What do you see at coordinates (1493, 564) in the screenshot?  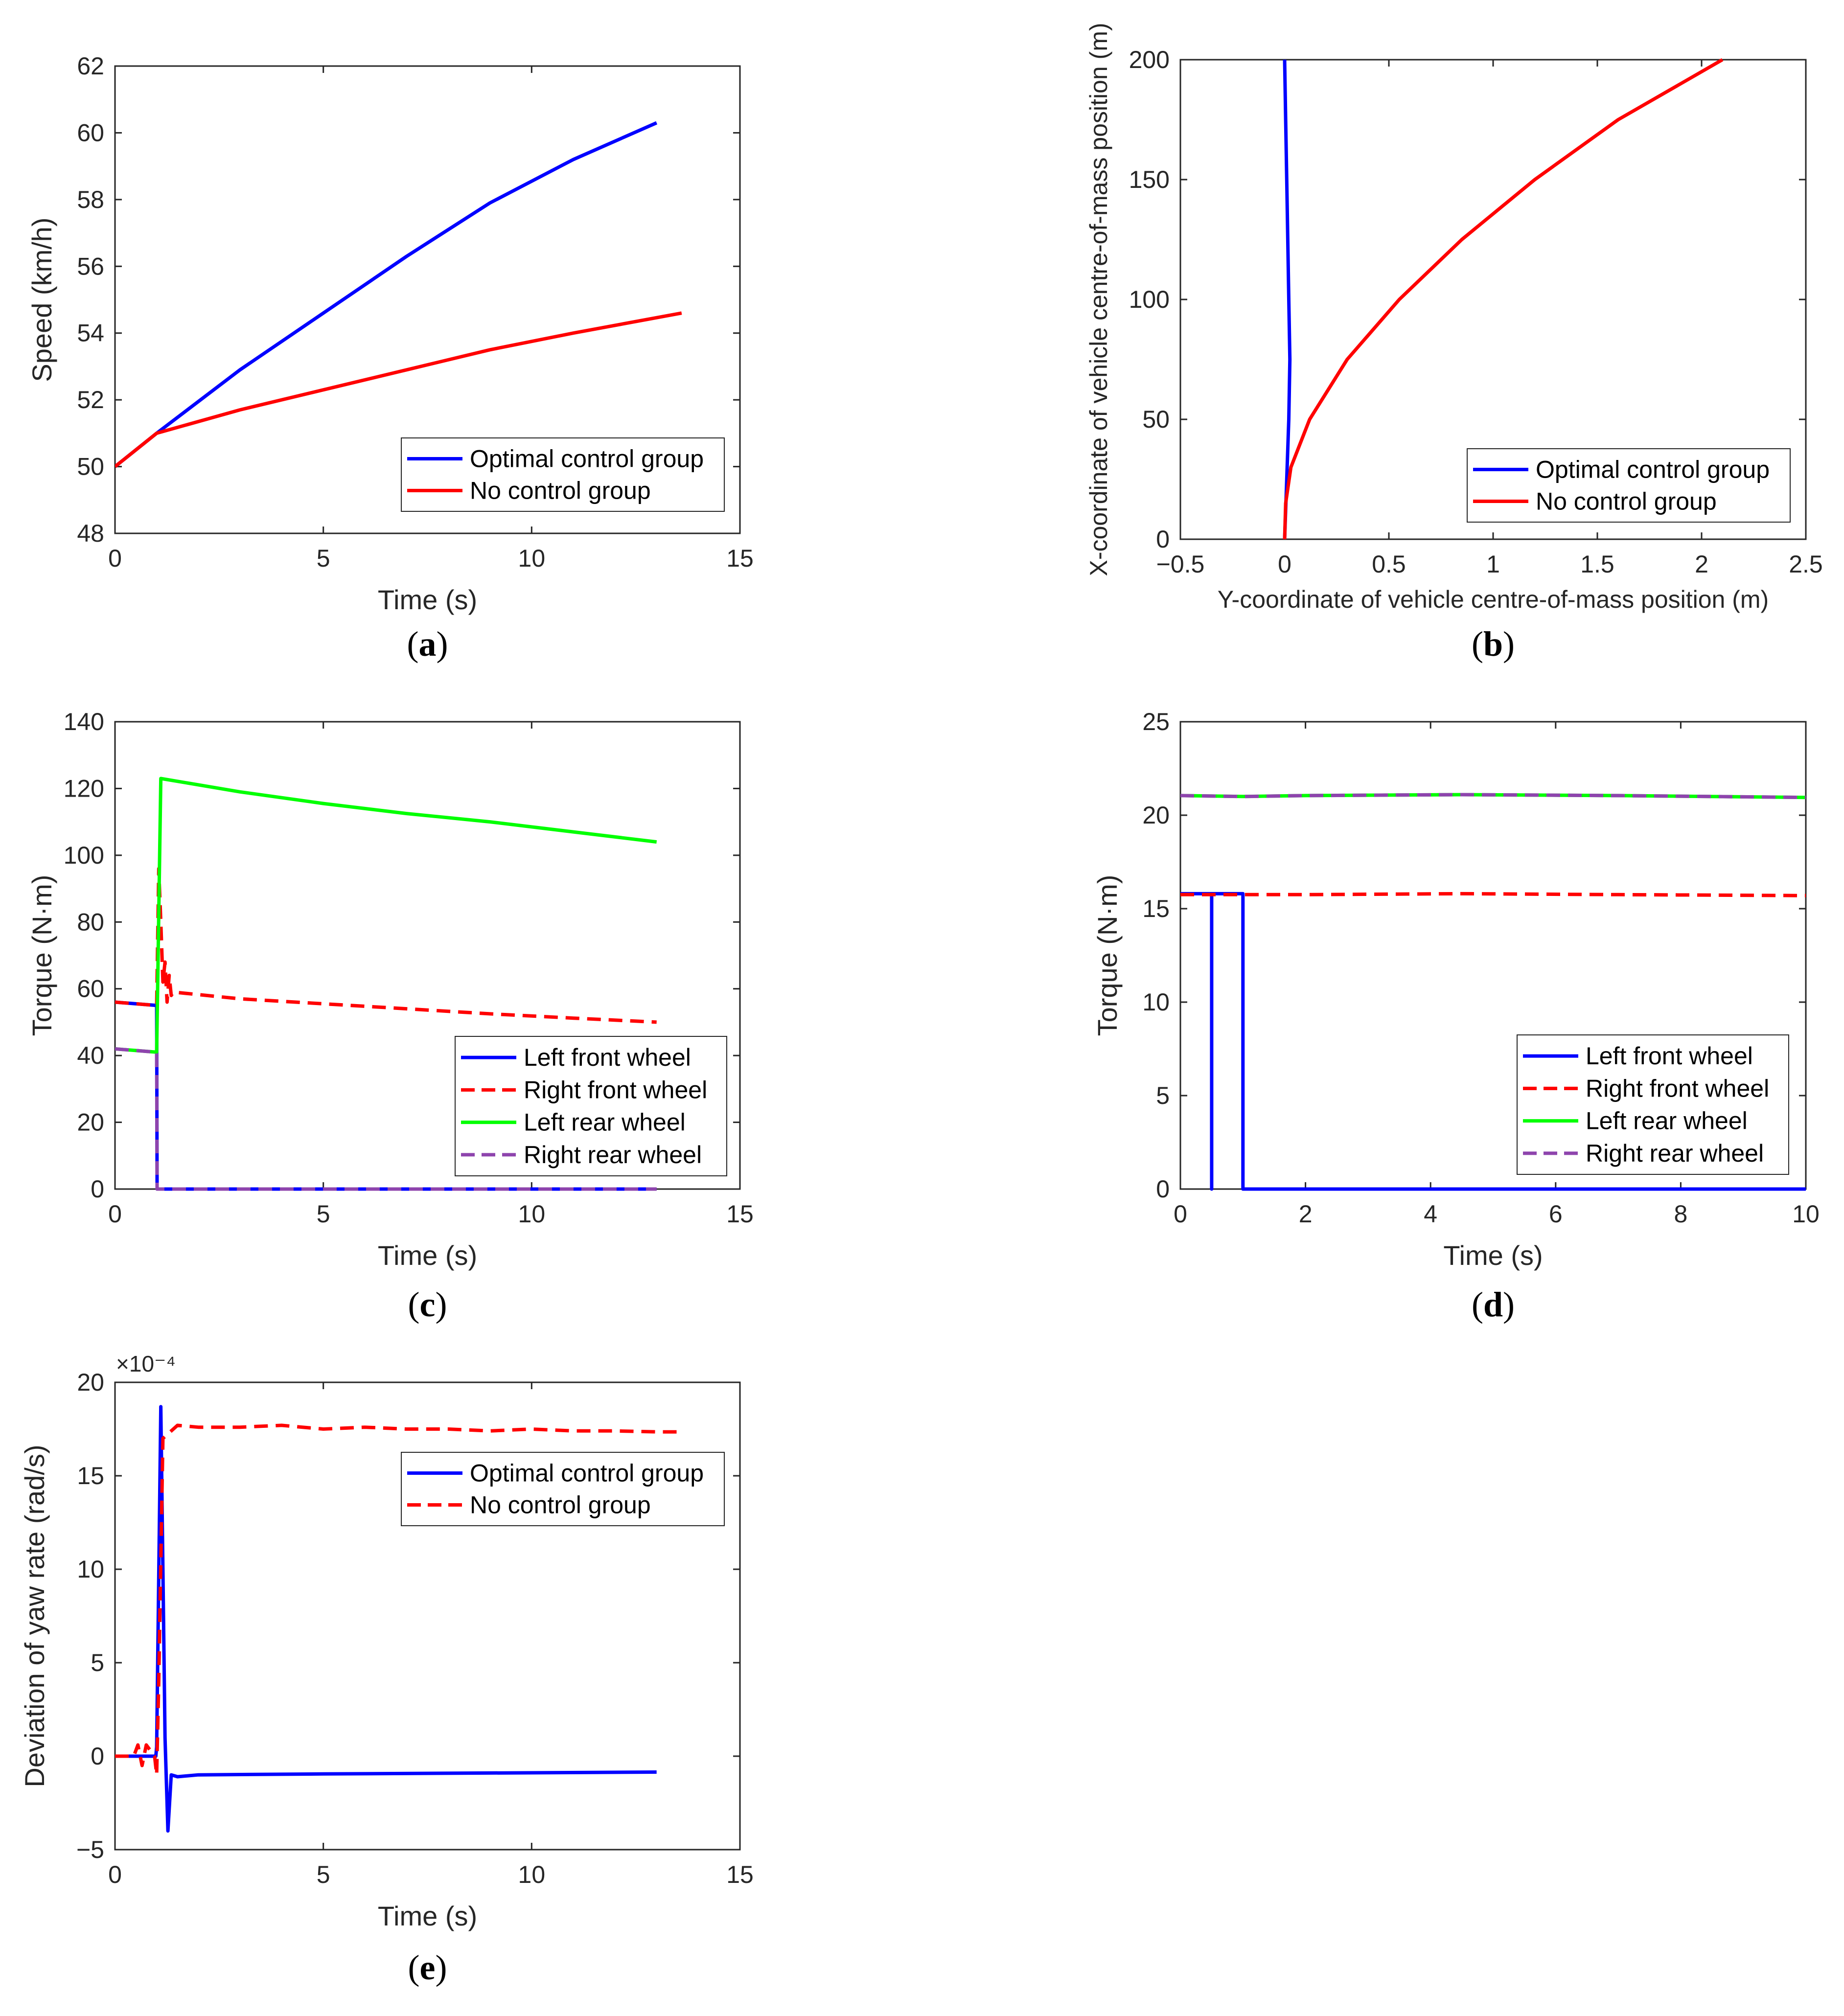 I see `x-tick-label: 1` at bounding box center [1493, 564].